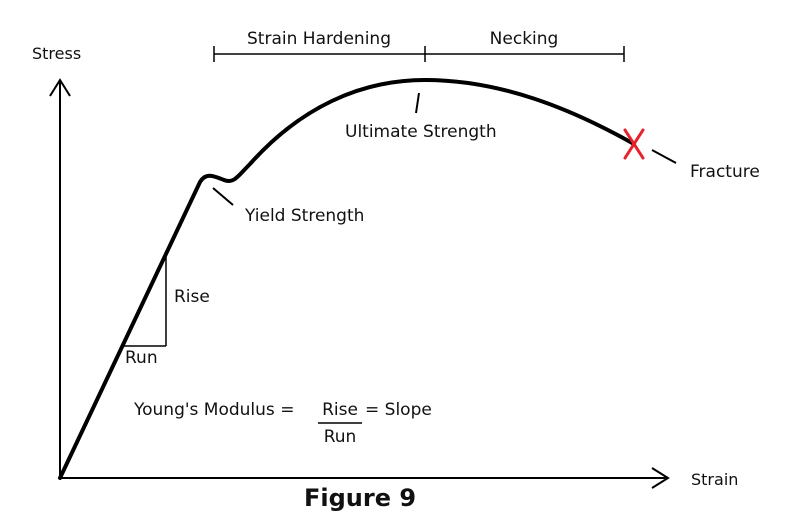 The image size is (800, 522). I want to click on formula-lhs: Young's Modulus =, so click(213, 410).